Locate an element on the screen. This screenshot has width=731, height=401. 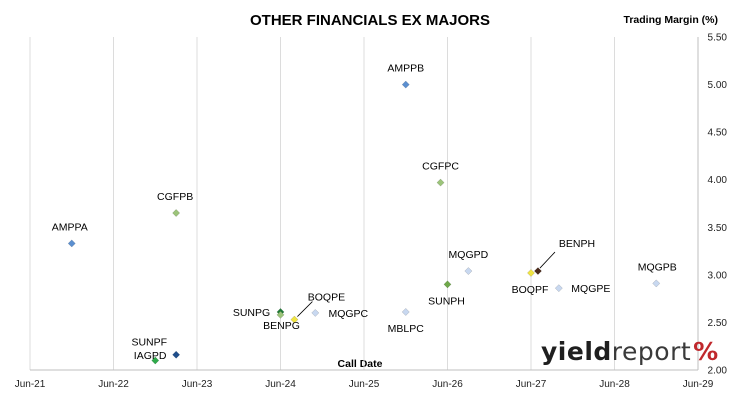
point-label-benph: BENPH is located at coordinates (577, 244).